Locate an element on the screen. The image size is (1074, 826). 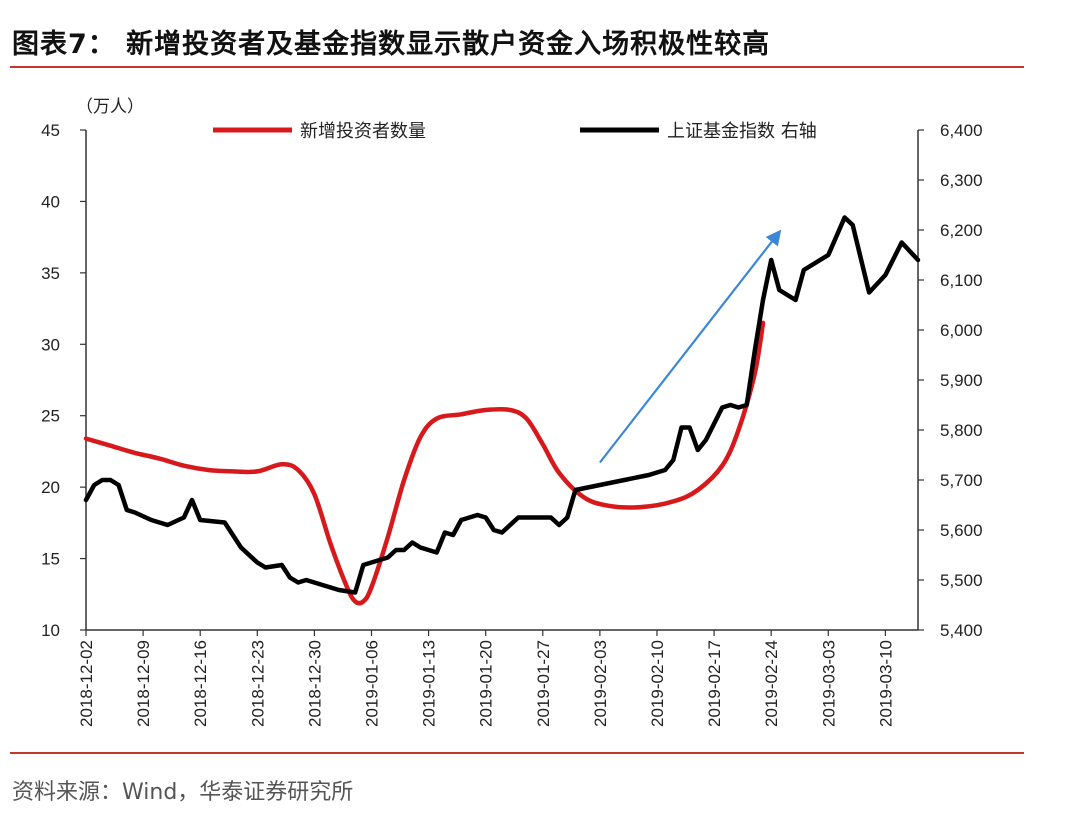
right-tick-label: 5,800 is located at coordinates (961, 430).